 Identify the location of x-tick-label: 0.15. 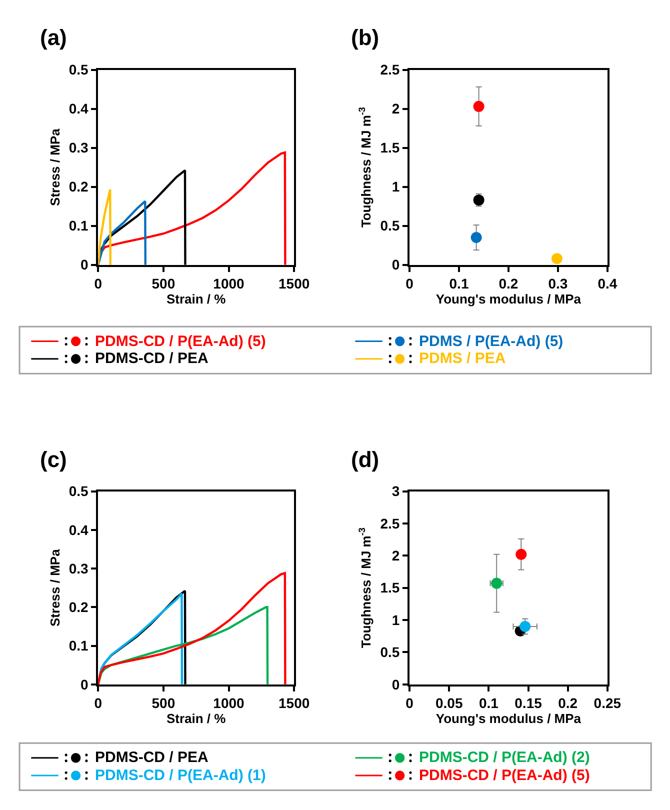
(528, 703).